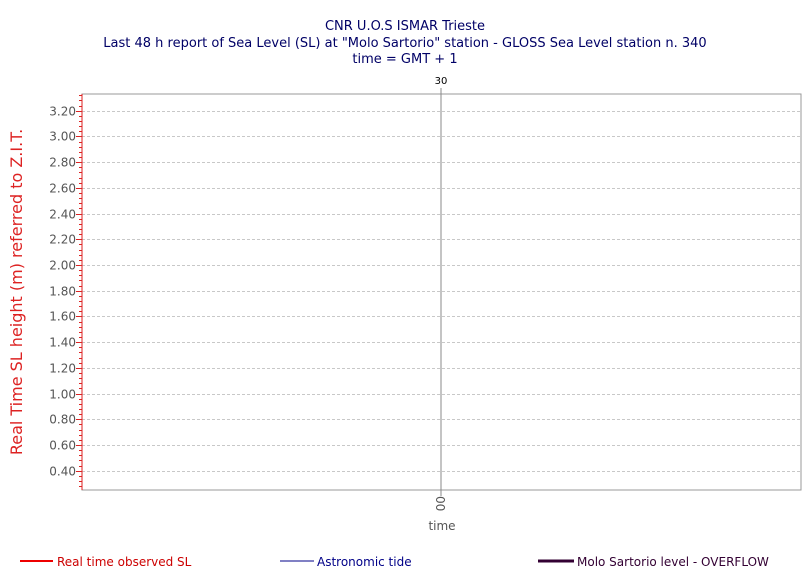  Describe the element at coordinates (441, 81) in the screenshot. I see `day-marker-label: 30` at that location.